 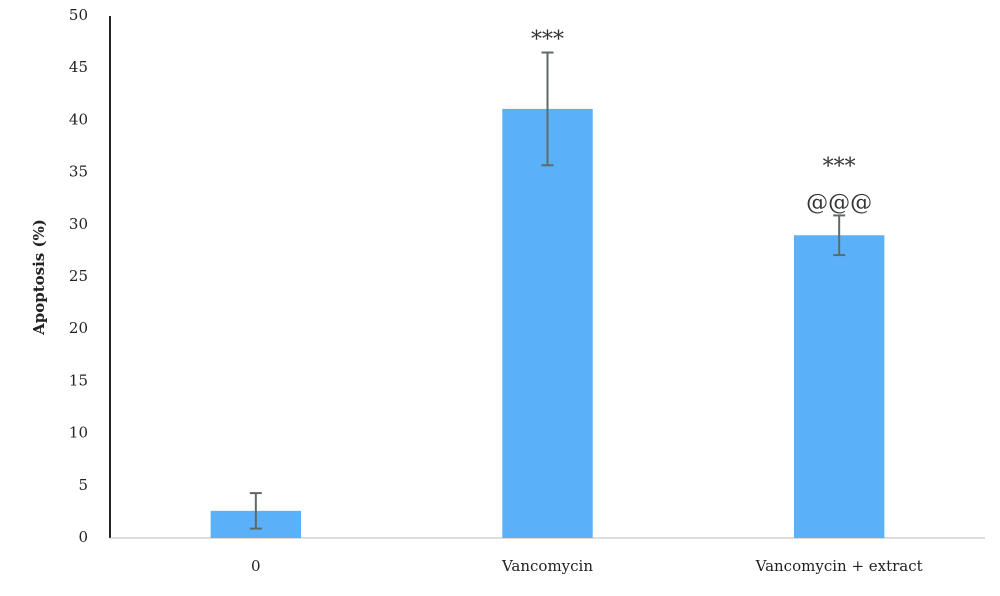 I want to click on y-tick-label: 20, so click(x=78, y=328).